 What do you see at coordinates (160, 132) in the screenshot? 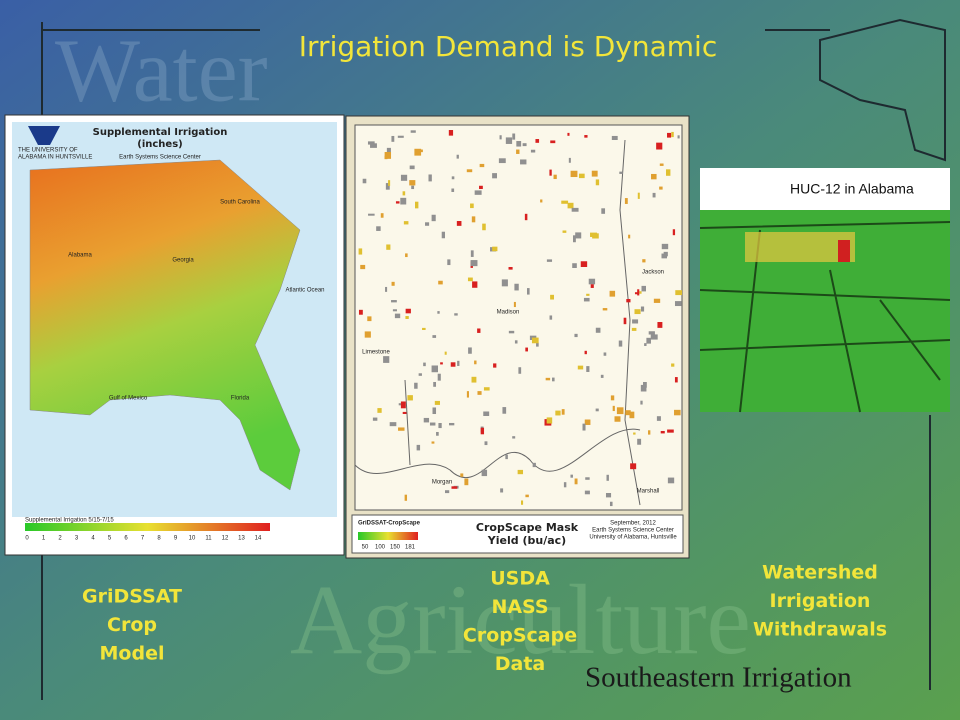
I see `map-title: Supplemental Irrigation` at bounding box center [160, 132].